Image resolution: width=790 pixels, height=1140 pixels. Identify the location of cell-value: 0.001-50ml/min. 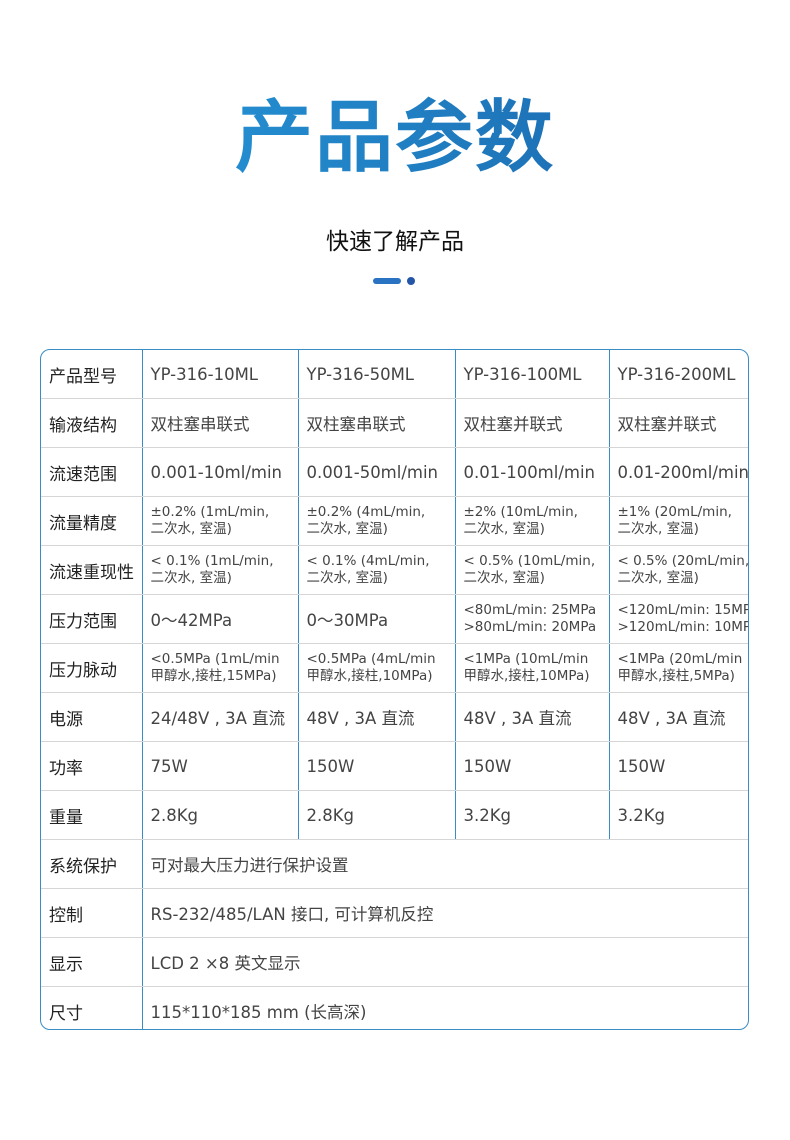
(376, 472).